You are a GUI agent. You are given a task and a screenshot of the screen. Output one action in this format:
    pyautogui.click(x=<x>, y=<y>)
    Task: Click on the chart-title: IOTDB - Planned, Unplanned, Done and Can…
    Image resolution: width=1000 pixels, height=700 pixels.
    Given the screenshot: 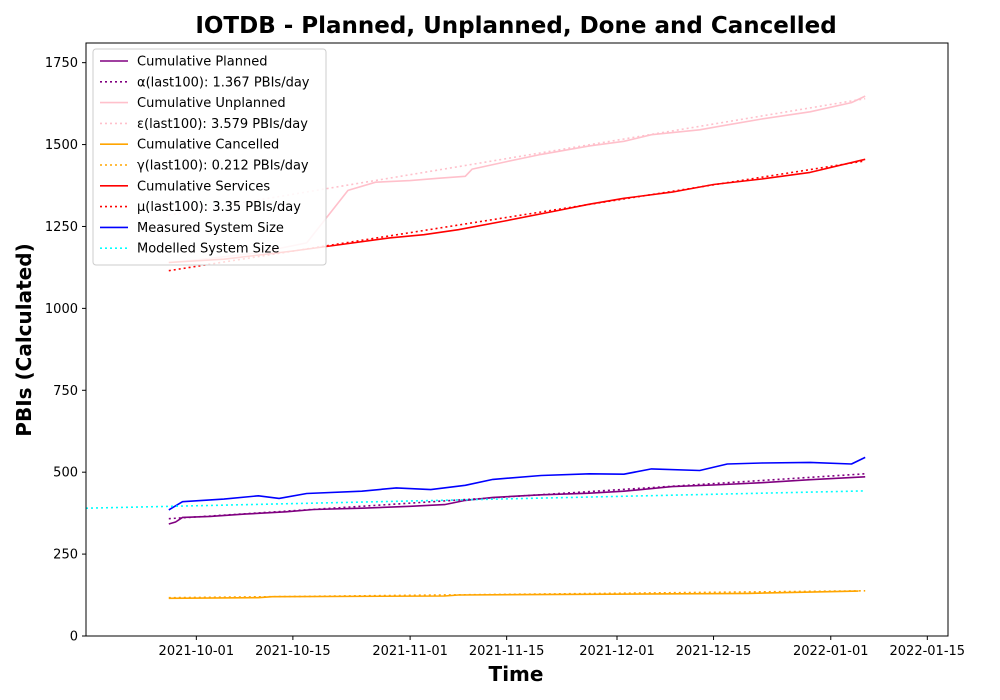 What is the action you would take?
    pyautogui.click(x=515, y=26)
    